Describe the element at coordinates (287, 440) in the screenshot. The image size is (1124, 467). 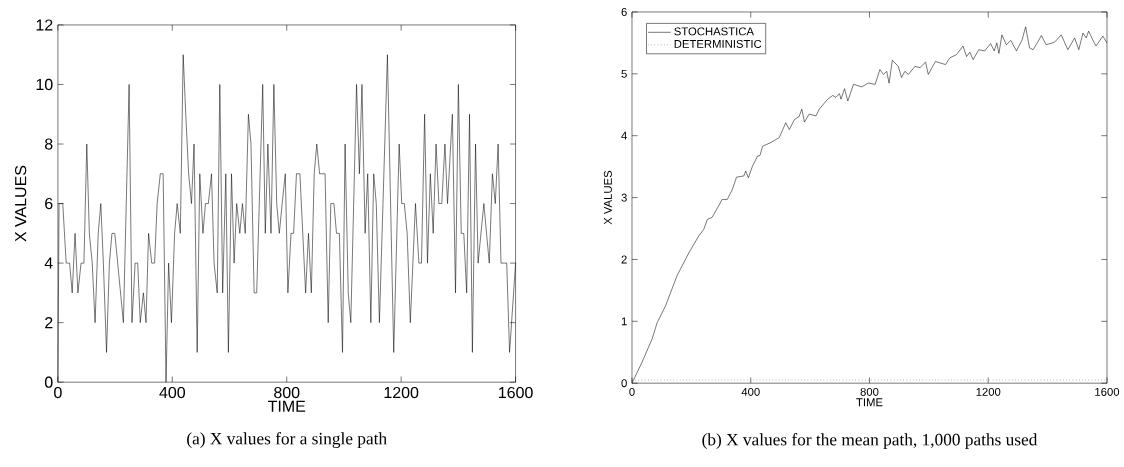
I see `text: (a) X values for a single path` at that location.